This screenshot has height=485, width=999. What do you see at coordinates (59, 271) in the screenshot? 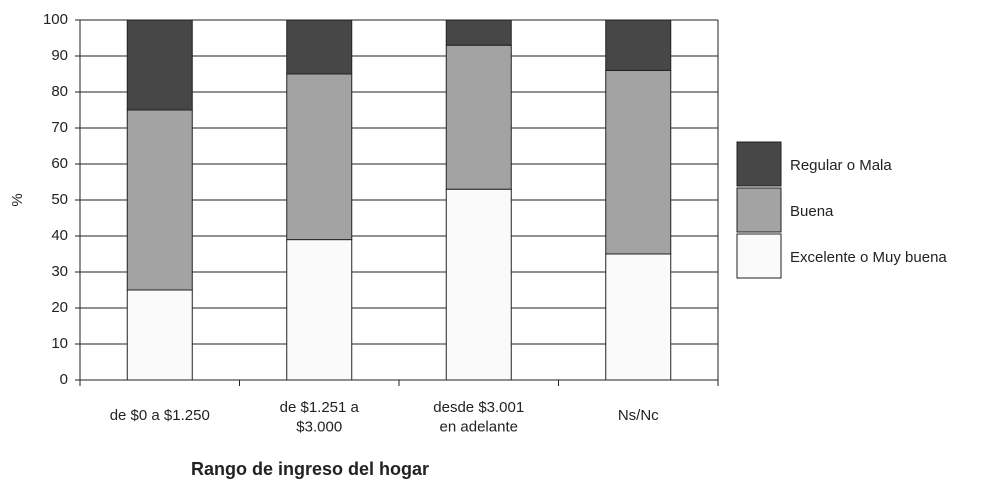
I see `y-tick-label: 30` at bounding box center [59, 271].